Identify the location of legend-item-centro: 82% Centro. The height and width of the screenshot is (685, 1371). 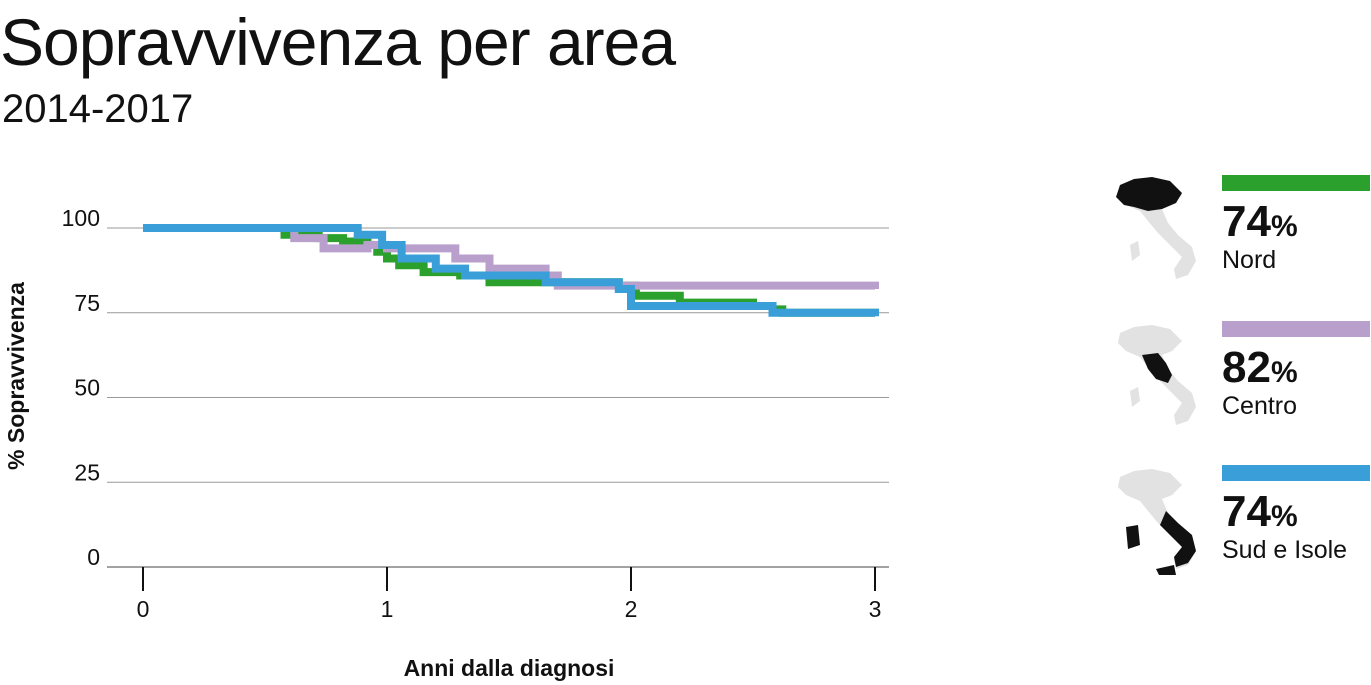
(1241, 386).